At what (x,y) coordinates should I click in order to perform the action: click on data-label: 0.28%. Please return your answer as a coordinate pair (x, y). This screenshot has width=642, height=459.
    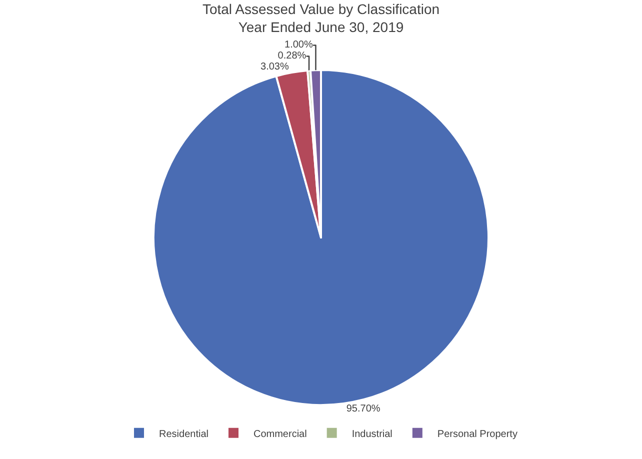
    Looking at the image, I should click on (292, 56).